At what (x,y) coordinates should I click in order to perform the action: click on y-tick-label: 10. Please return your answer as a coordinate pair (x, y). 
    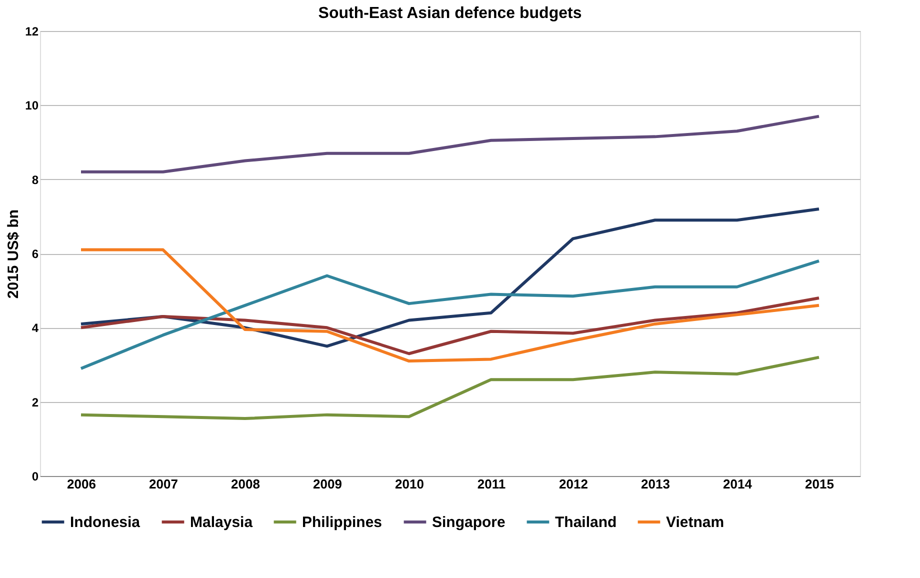
    Looking at the image, I should click on (32, 105).